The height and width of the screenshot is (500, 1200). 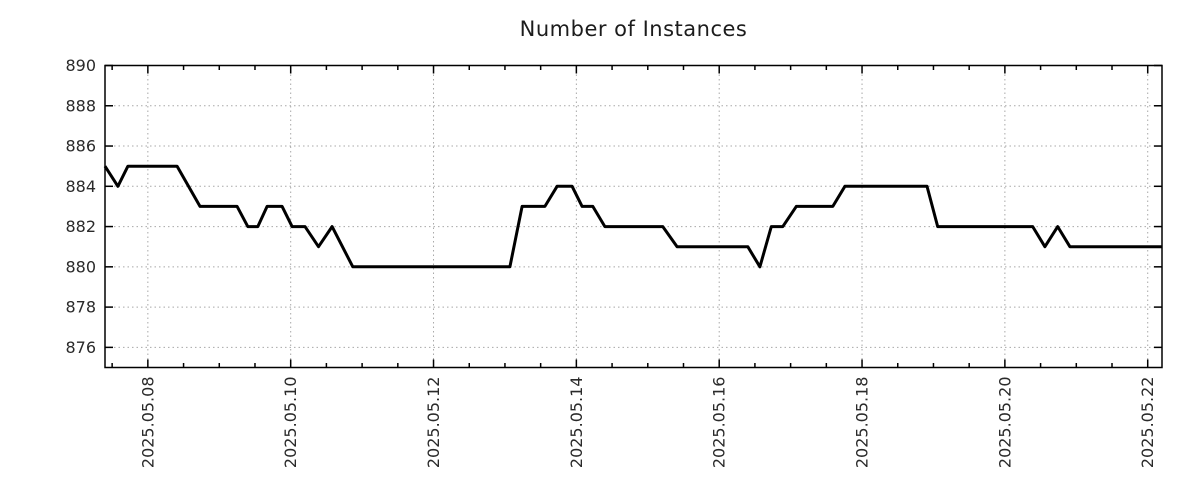 I want to click on x-tick-label: 2025.05.18, so click(x=862, y=423).